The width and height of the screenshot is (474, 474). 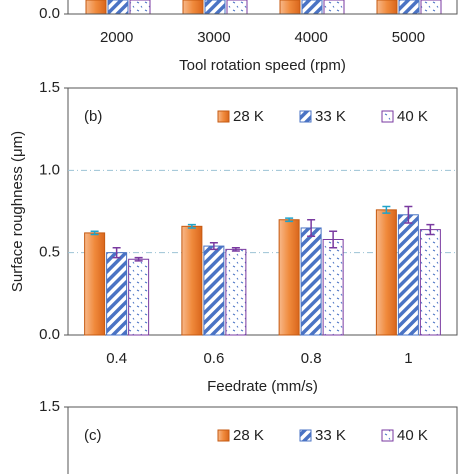 What do you see at coordinates (213, 358) in the screenshot?
I see `x-tick-label: 0.6` at bounding box center [213, 358].